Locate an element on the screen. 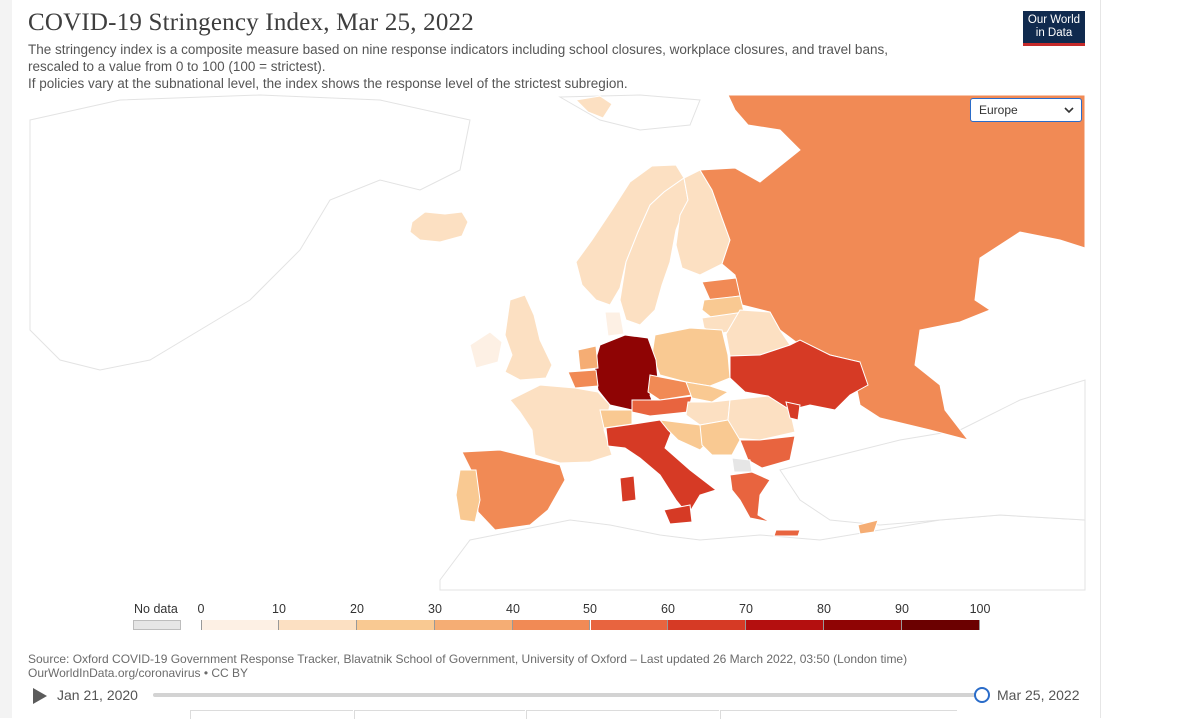 Image resolution: width=1185 pixels, height=719 pixels. country-crete is located at coordinates (787, 533).